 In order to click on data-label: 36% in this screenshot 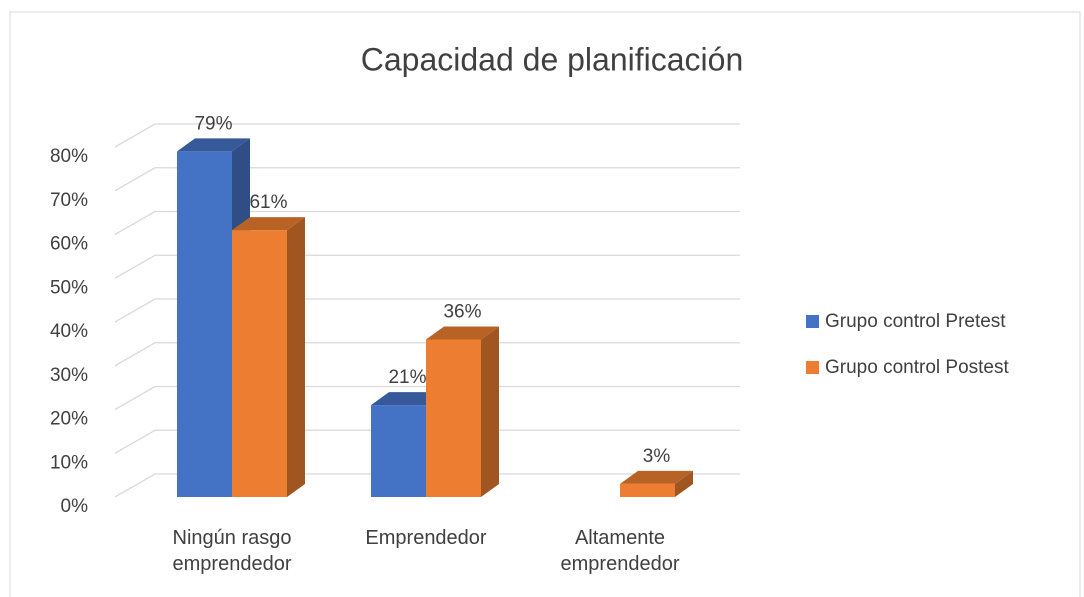, I will do `click(462, 312)`.